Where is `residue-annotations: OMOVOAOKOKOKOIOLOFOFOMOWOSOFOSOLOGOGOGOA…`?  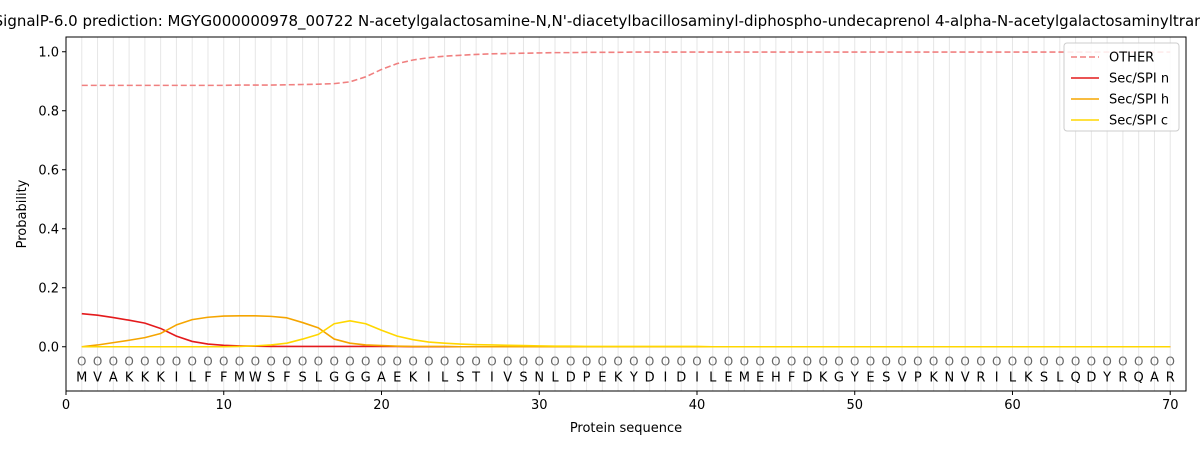 residue-annotations: OMOVOAOKOKOKOIOLOFOFOMOWOSOFOSOLOGOGOGOA… is located at coordinates (625, 370).